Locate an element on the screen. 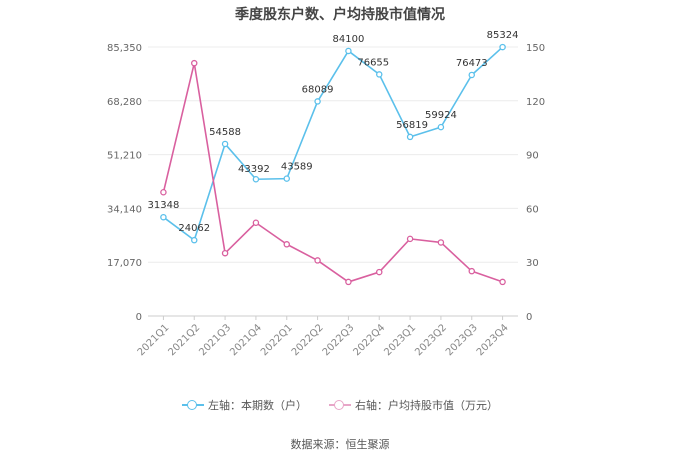 This screenshot has width=680, height=460. y-left-tick-label: 85,350 is located at coordinates (124, 48).